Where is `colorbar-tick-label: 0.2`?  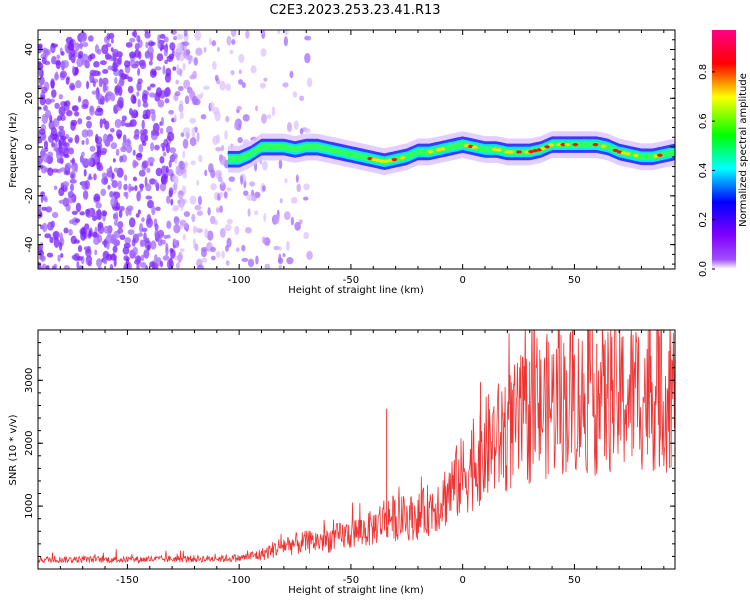
colorbar-tick-label: 0.2 is located at coordinates (703, 220).